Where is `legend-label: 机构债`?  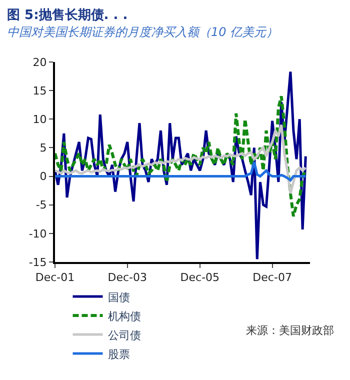
legend-label: 机构债 is located at coordinates (124, 316).